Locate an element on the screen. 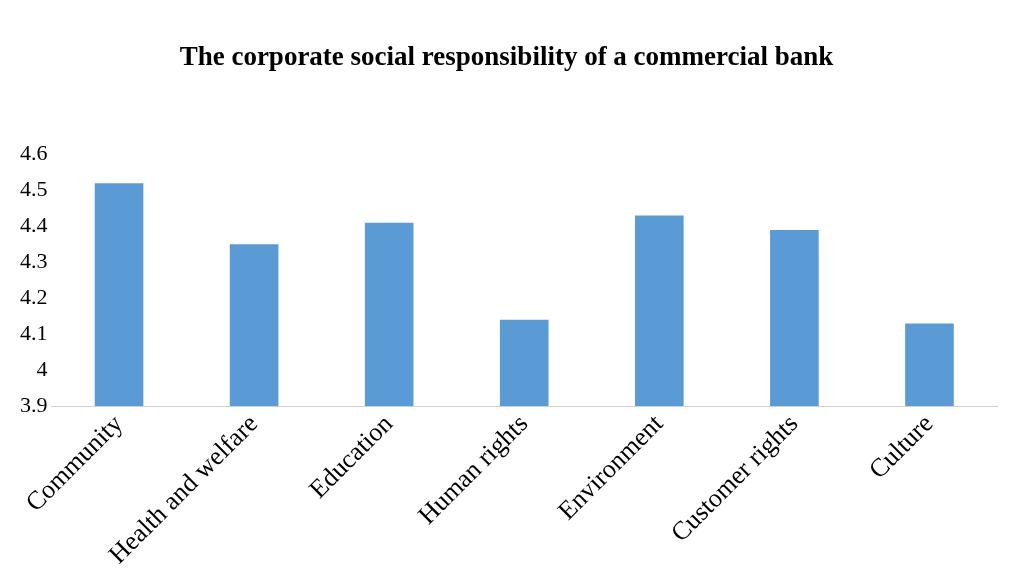 This screenshot has width=1021, height=586. y-tick-label: 4.5 is located at coordinates (34, 189).